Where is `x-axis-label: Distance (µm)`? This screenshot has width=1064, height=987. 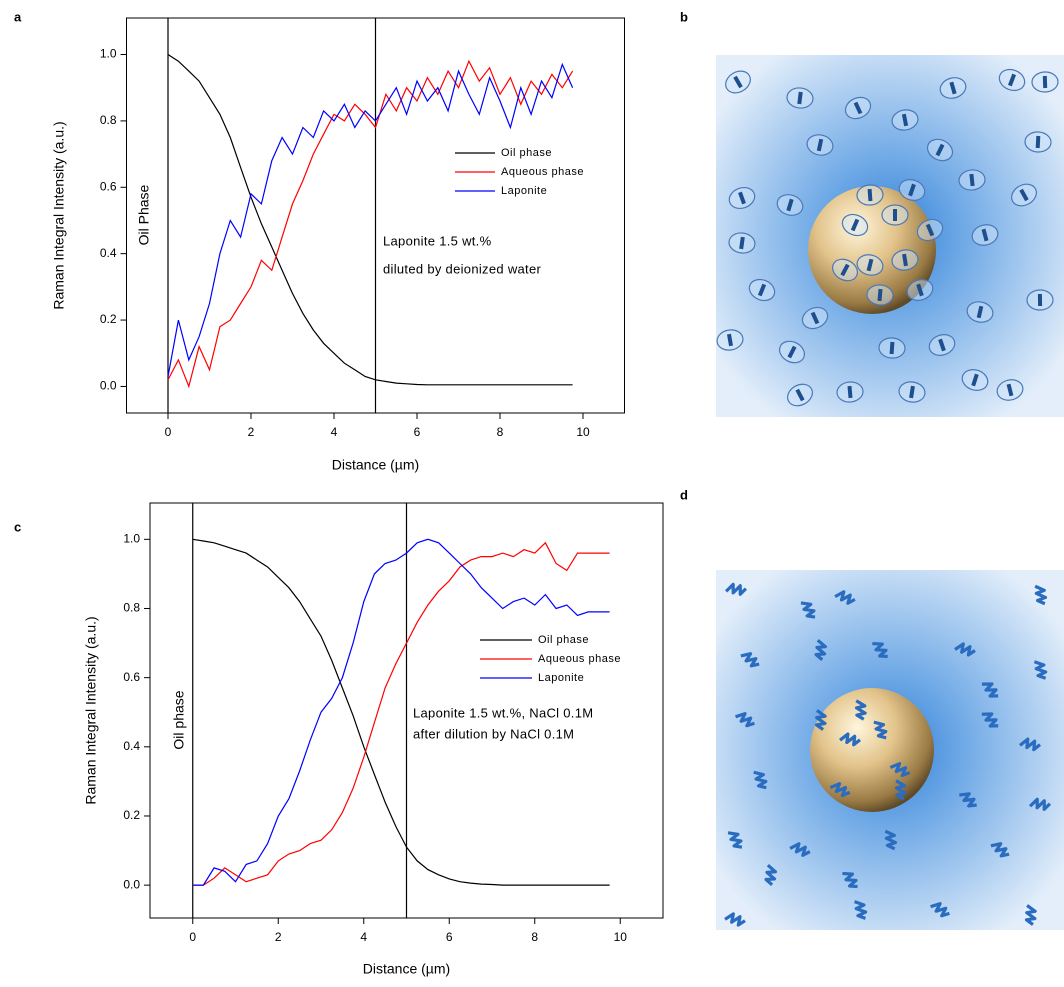
x-axis-label: Distance (µm) is located at coordinates (406, 969).